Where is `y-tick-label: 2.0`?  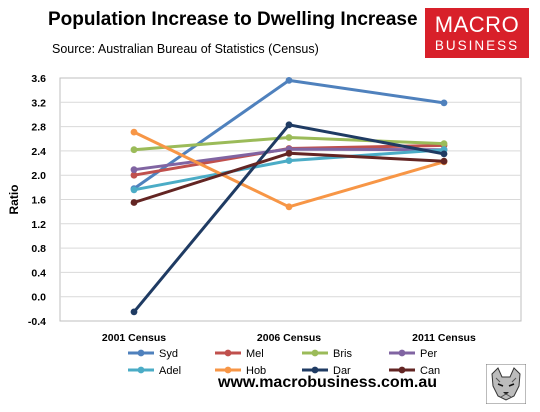
y-tick-label: 2.0 is located at coordinates (38, 176).